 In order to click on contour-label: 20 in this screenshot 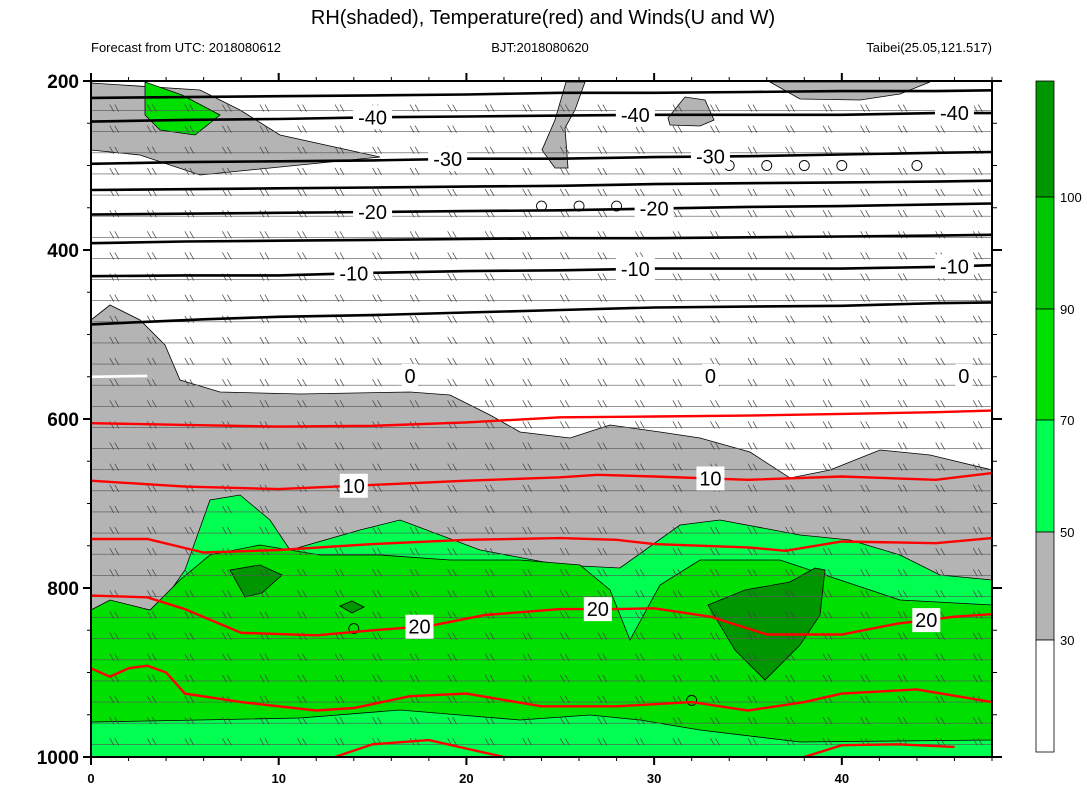, I will do `click(419, 628)`.